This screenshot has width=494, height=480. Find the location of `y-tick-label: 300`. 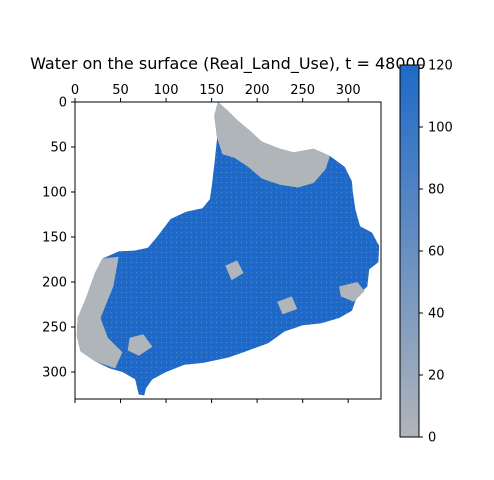

y-tick-label: 300 is located at coordinates (54, 373).